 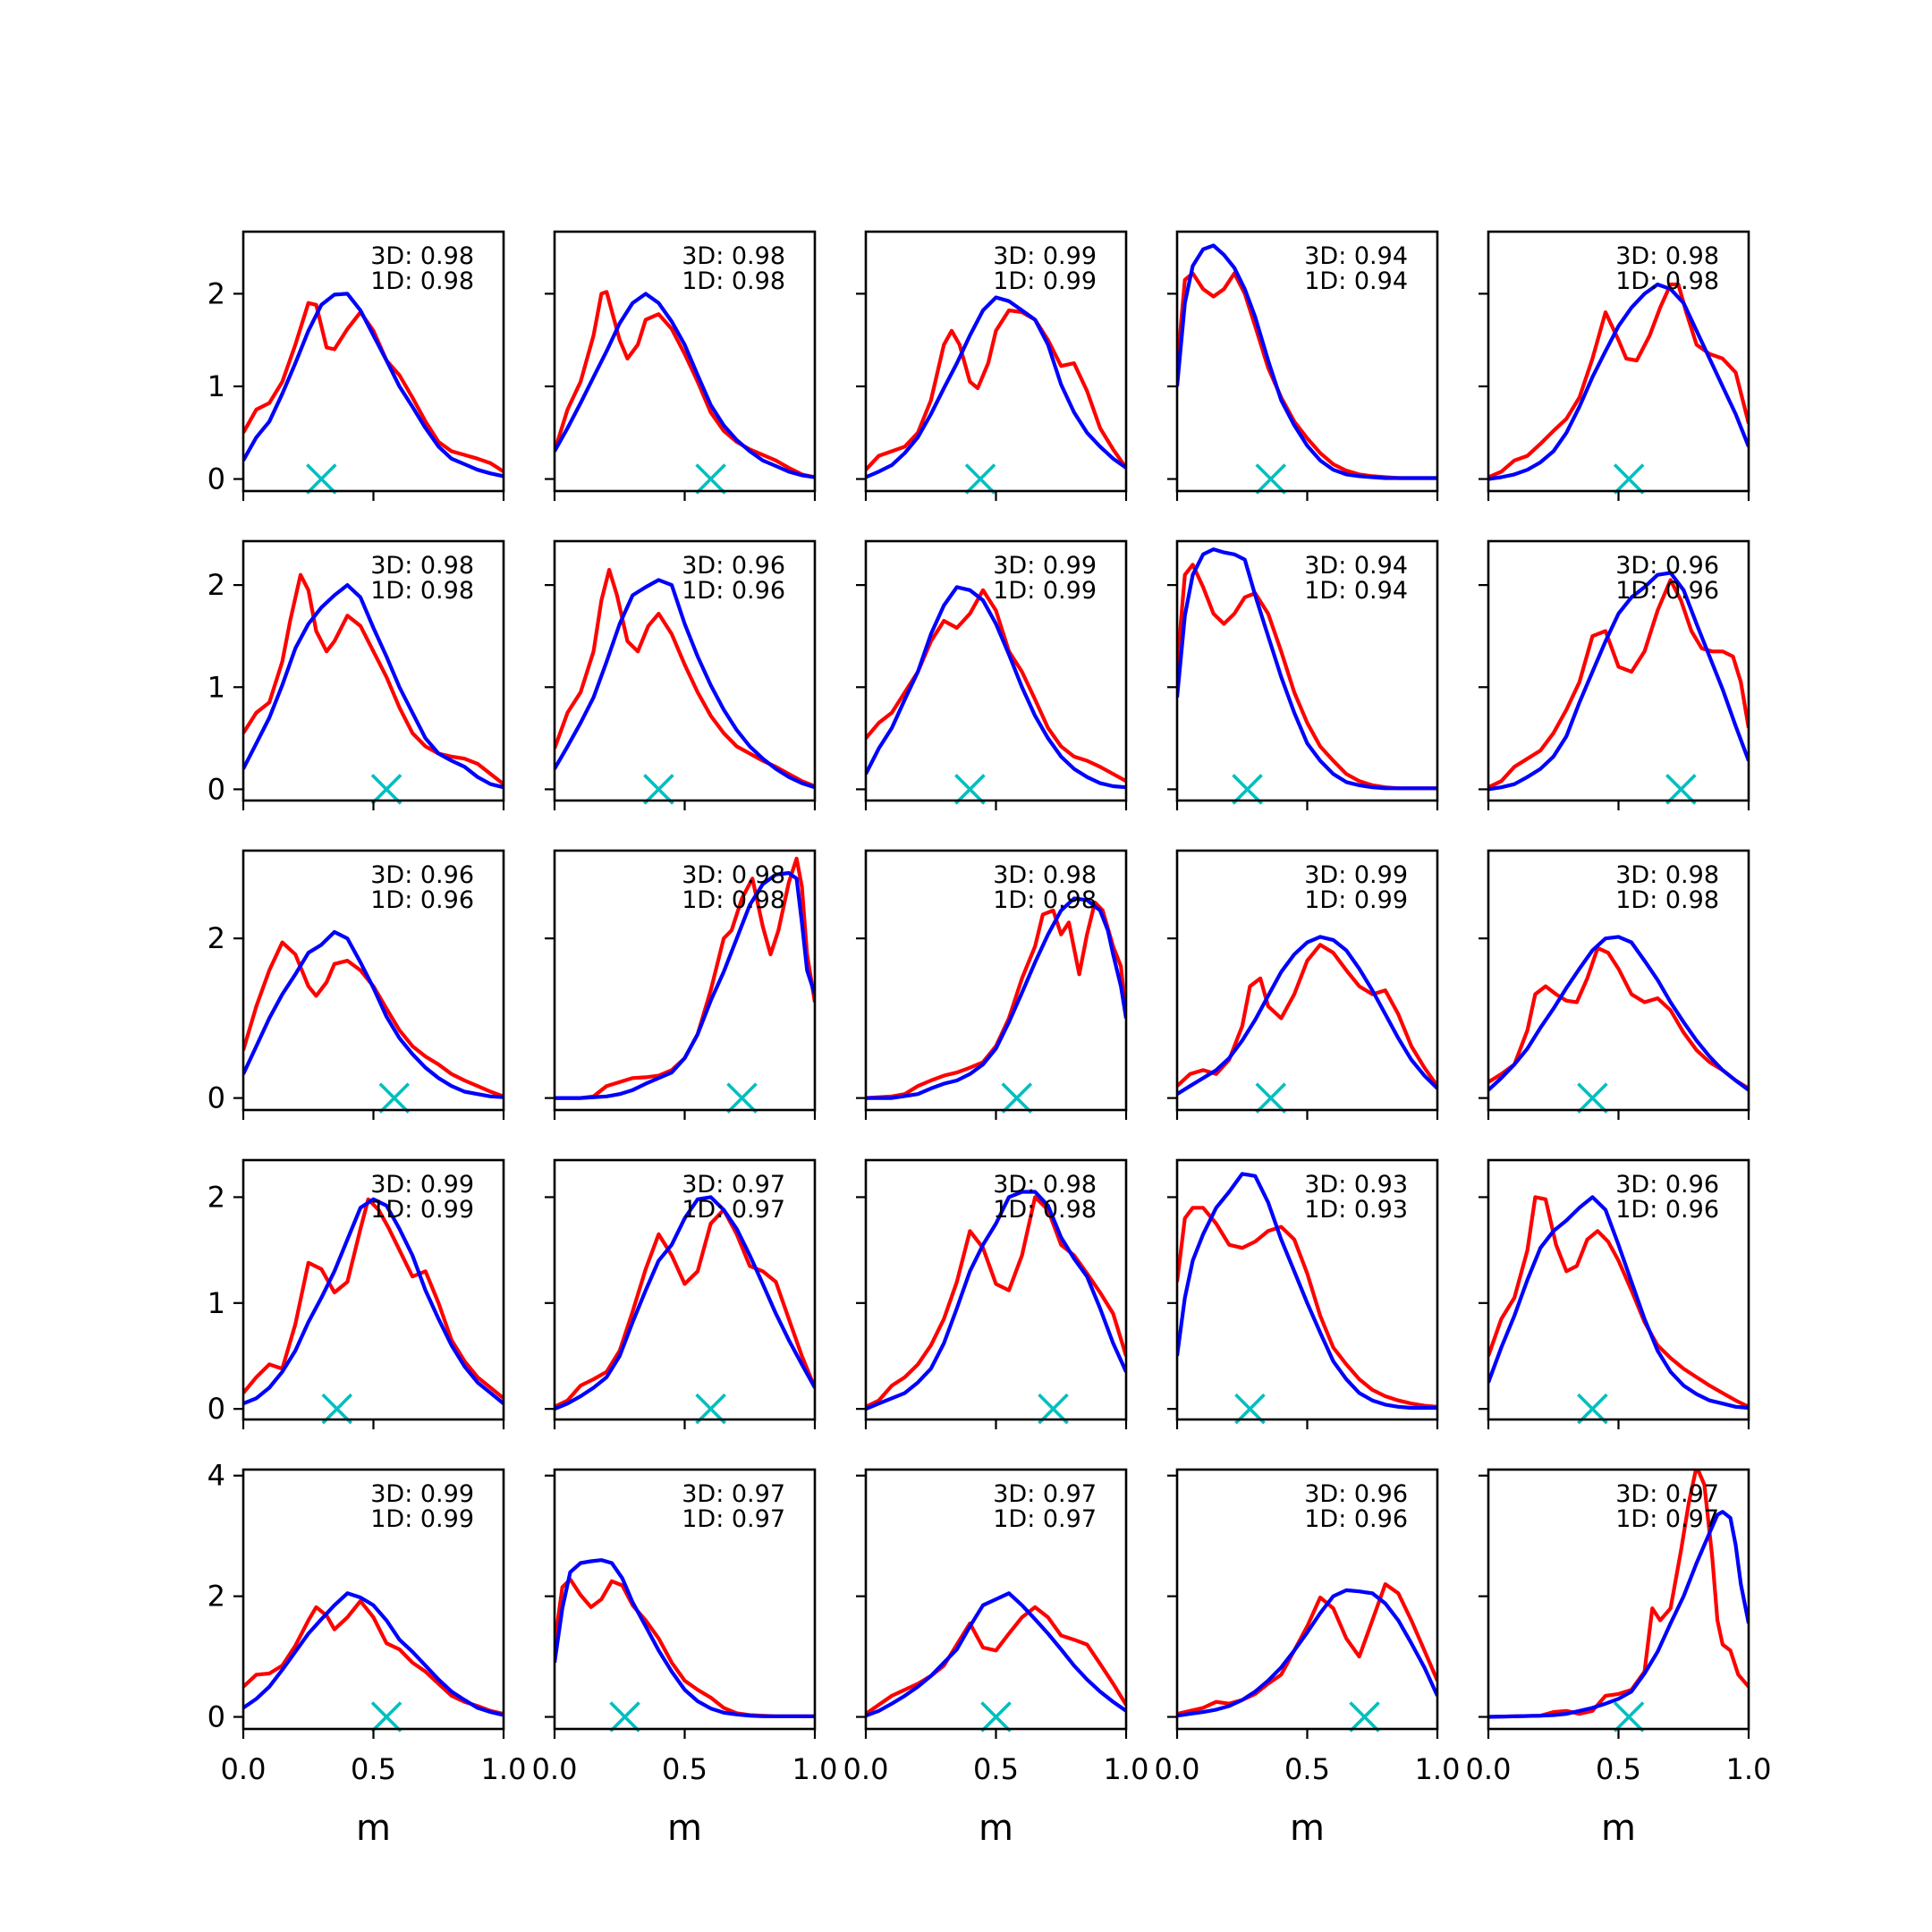 What do you see at coordinates (1356, 591) in the screenshot?
I see `score-annotation: 1D: 0.94` at bounding box center [1356, 591].